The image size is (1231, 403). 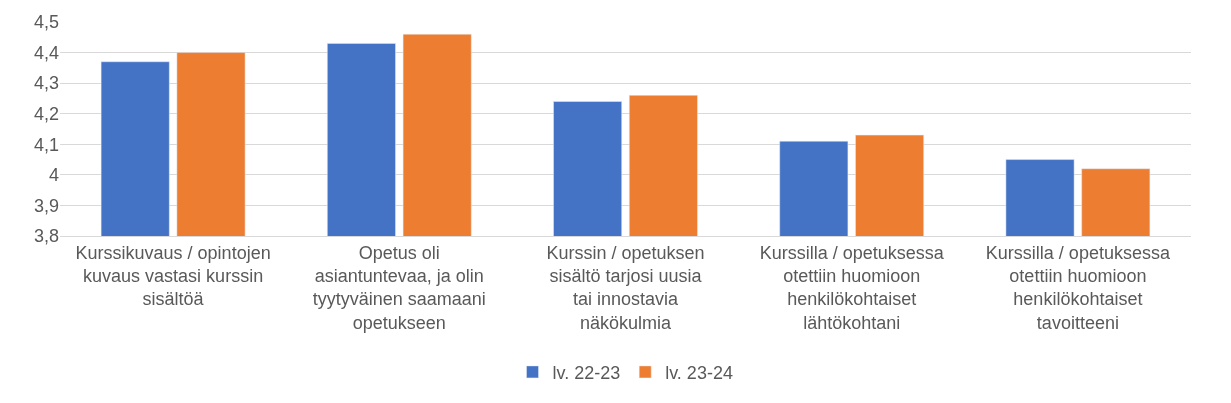 I want to click on x-tick-label: Kurssilla / opetuksessa otettiin huomioon henkilökohtaiset lähtökohtani, so click(x=852, y=287).